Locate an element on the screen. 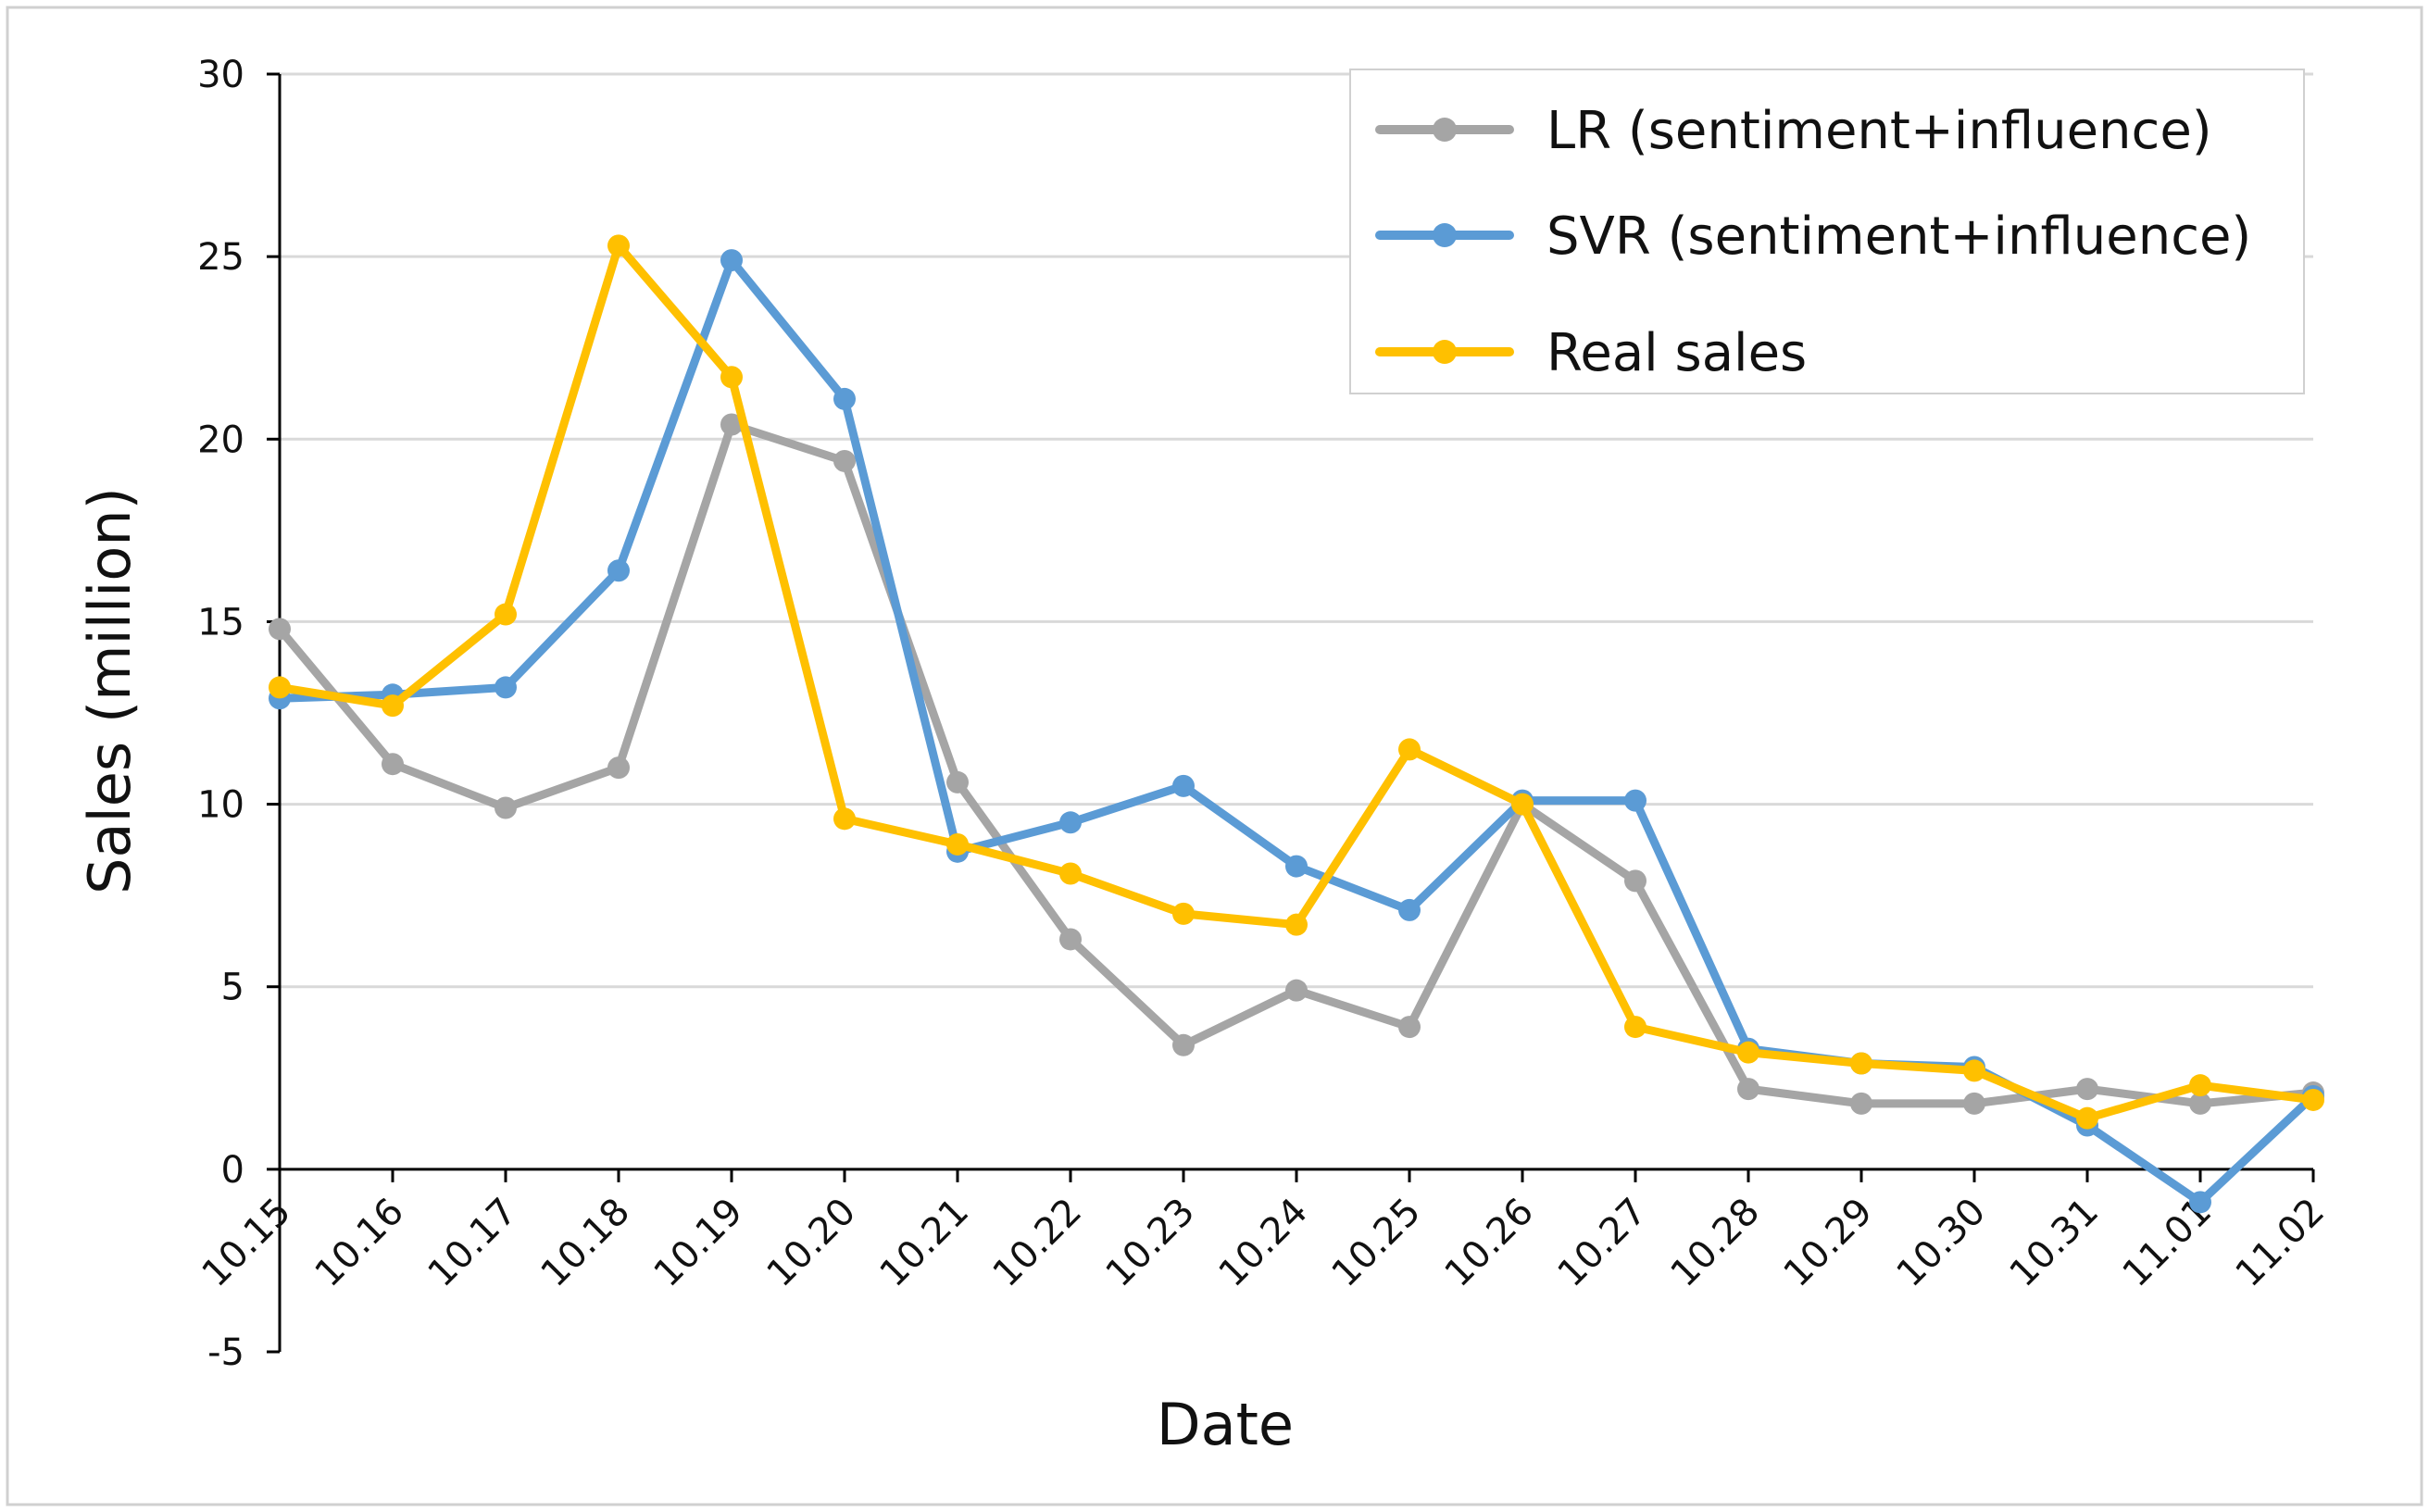 This screenshot has height=1512, width=2429. legend-label: LR (sentiment+influence) is located at coordinates (1879, 131).